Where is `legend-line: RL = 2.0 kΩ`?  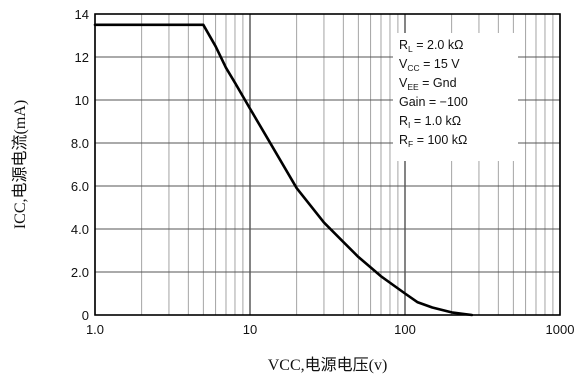
legend-line: RL = 2.0 kΩ is located at coordinates (431, 46).